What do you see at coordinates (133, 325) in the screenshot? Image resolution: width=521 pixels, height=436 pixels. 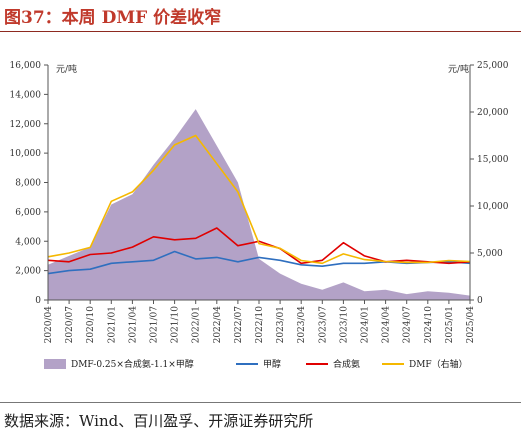 I see `x-tick-label: 2021/04` at bounding box center [133, 325].